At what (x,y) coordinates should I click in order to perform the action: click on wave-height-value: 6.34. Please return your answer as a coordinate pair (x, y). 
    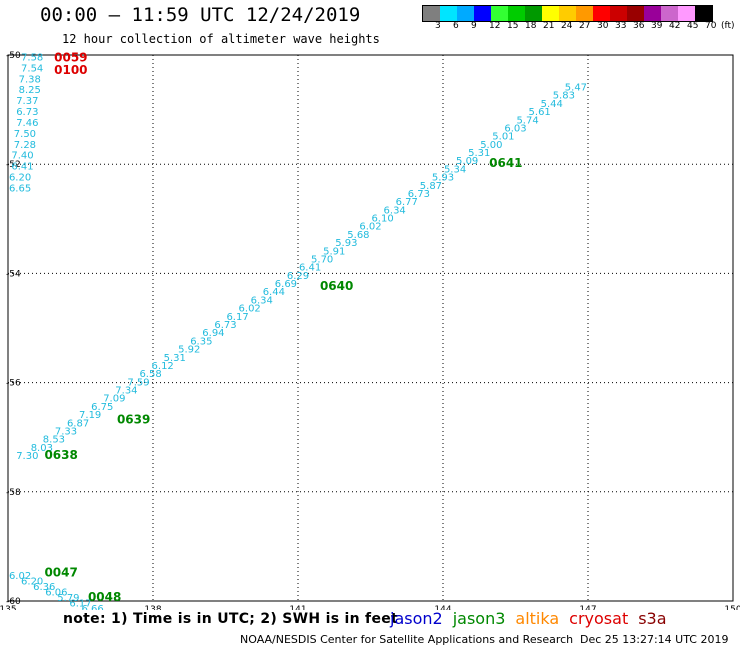
    Looking at the image, I should click on (395, 210).